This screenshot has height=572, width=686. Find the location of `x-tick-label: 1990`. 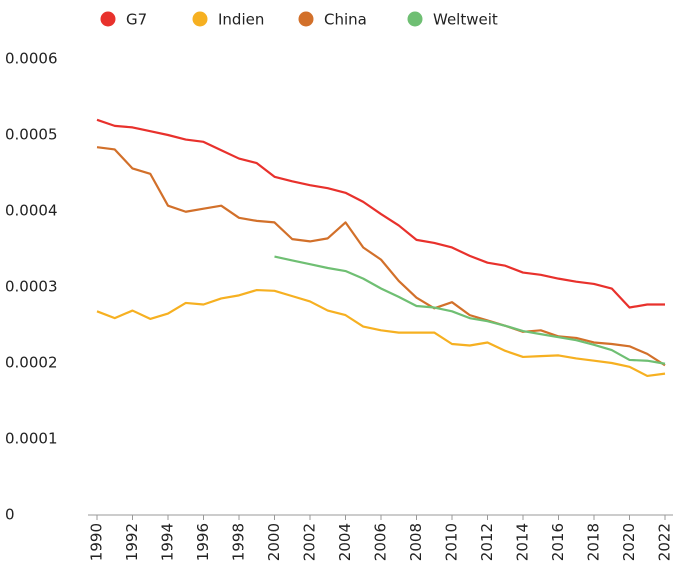

x-tick-label: 1990 is located at coordinates (97, 542).